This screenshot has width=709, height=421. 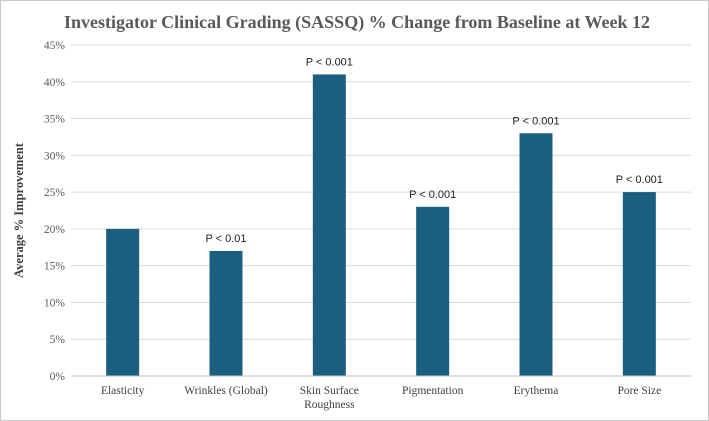 What do you see at coordinates (433, 391) in the screenshot?
I see `x-tick-label: Pigmentation` at bounding box center [433, 391].